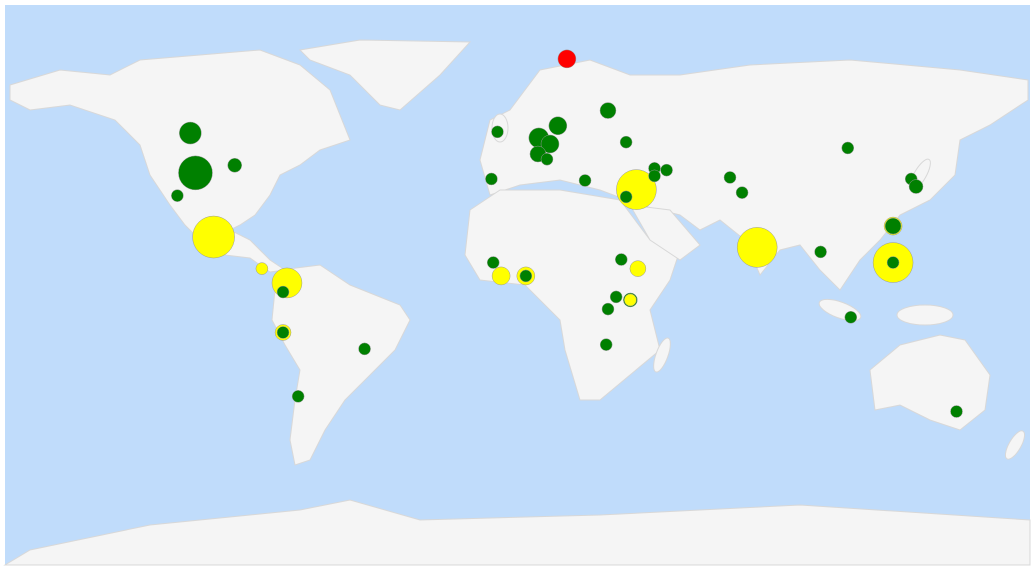  What do you see at coordinates (1015, 445) in the screenshot?
I see `new-zealand` at bounding box center [1015, 445].